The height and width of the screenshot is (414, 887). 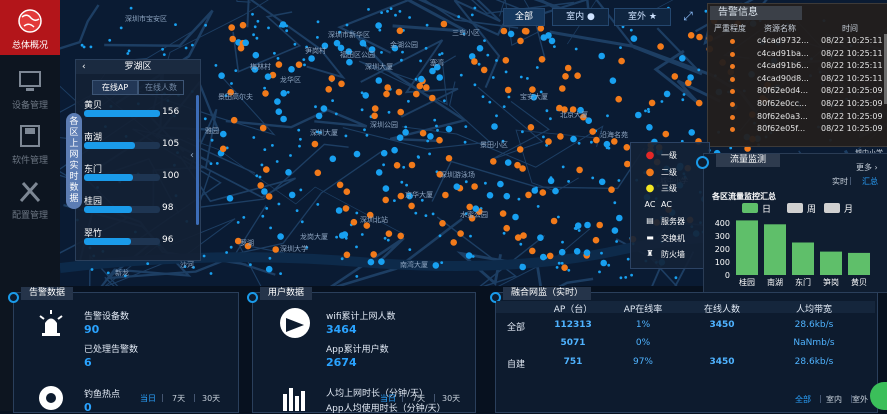 I want to click on tab-online-ap: 在线AP, so click(x=115, y=87).